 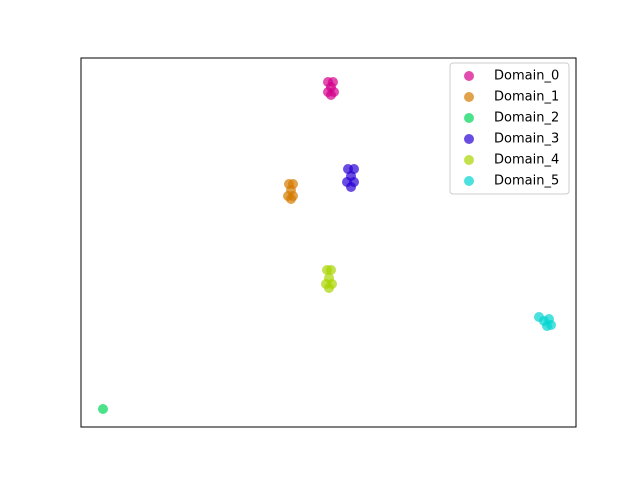 I want to click on legend-label: Domain_0, so click(x=526, y=76).